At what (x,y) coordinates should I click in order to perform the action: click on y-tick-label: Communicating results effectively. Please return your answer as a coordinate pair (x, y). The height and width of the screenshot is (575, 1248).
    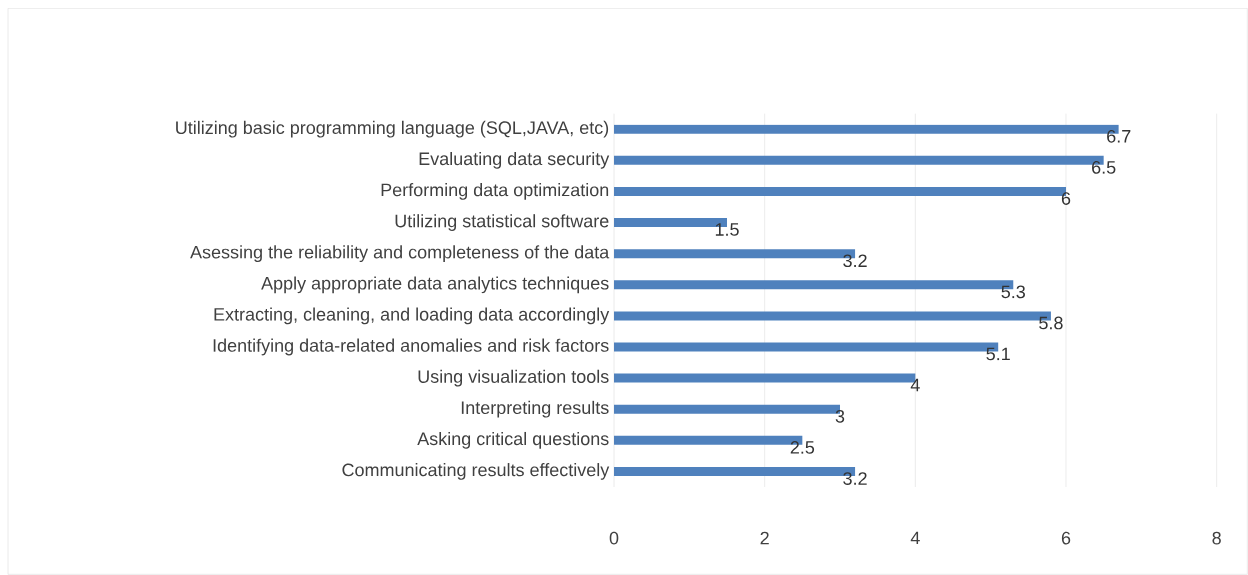
    Looking at the image, I should click on (476, 471).